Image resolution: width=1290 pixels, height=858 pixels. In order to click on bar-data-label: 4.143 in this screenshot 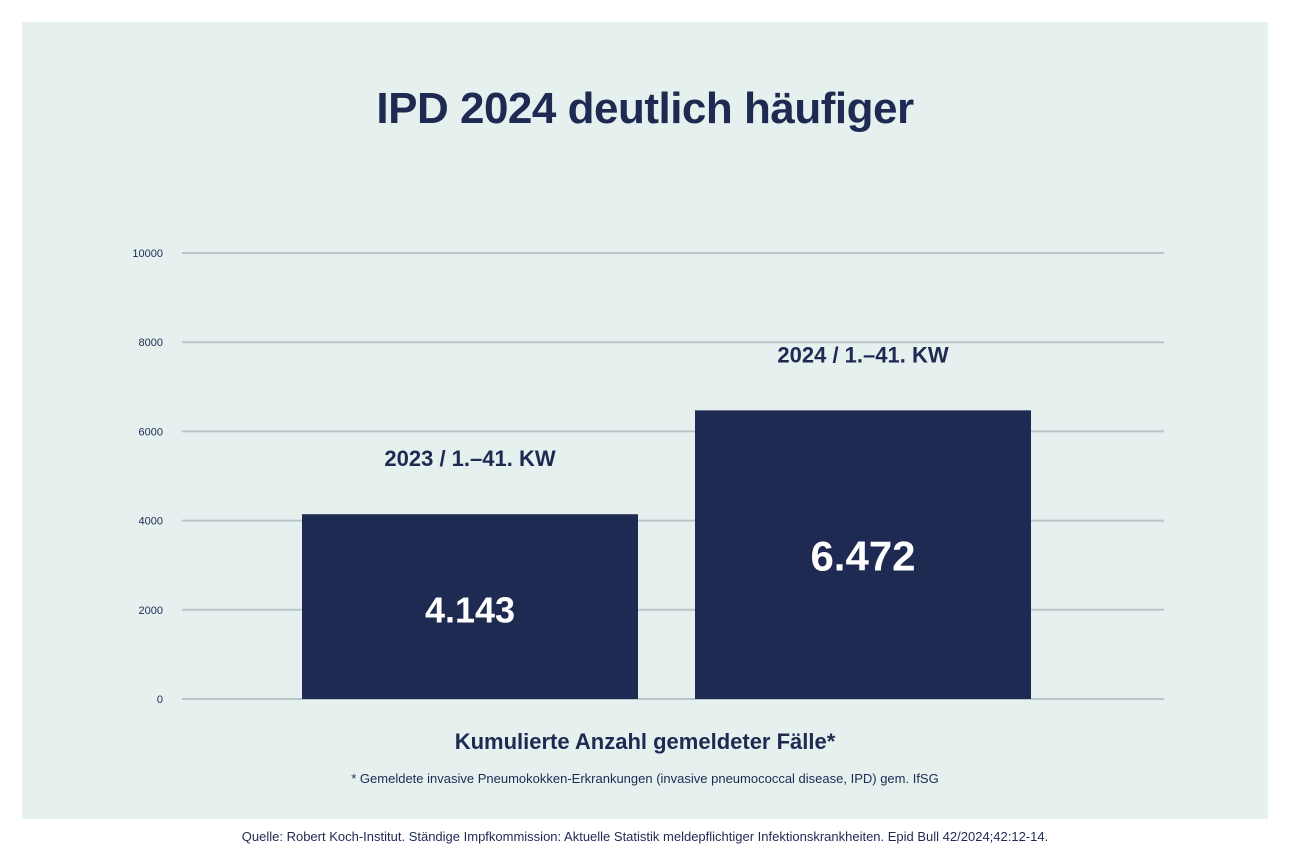, I will do `click(470, 610)`.